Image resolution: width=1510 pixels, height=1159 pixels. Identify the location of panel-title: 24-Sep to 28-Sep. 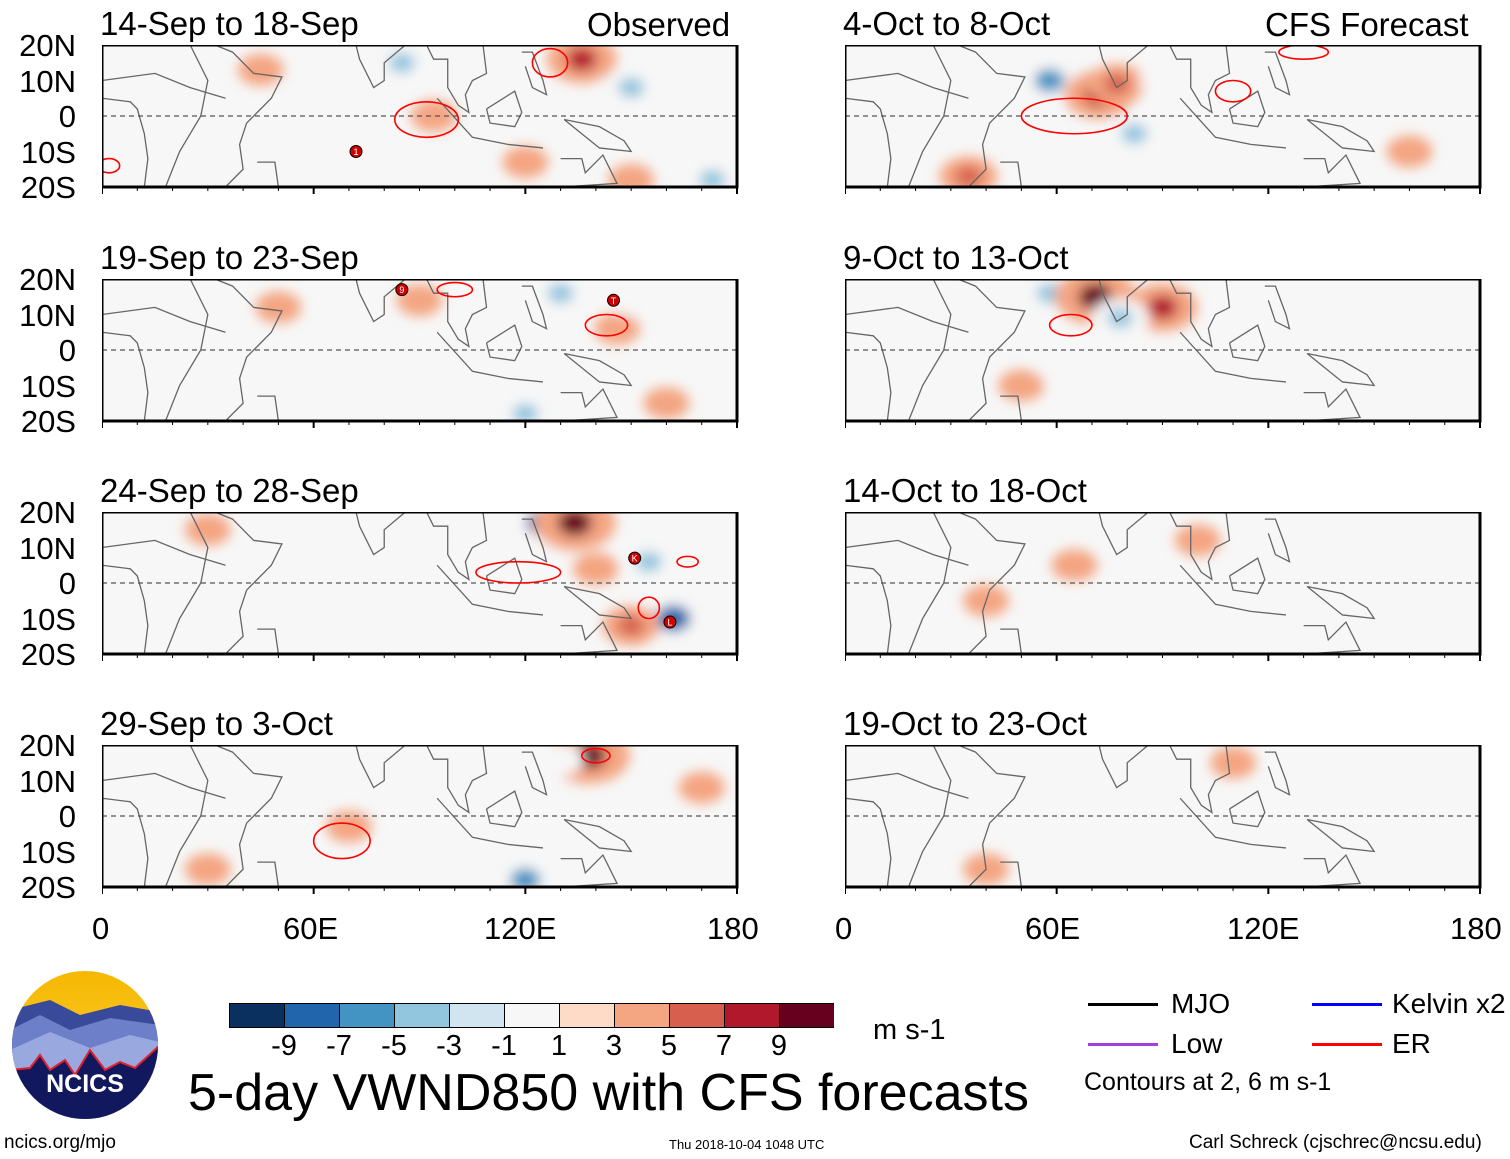
(229, 490).